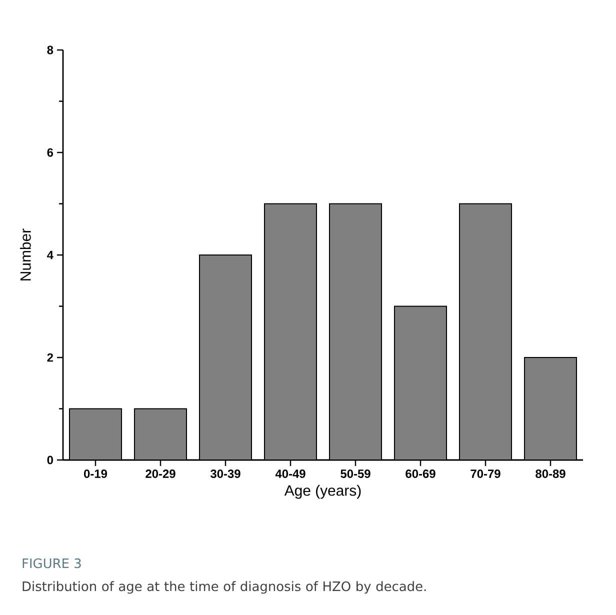 The width and height of the screenshot is (616, 615). Describe the element at coordinates (50, 255) in the screenshot. I see `y-tick-label: 4` at that location.